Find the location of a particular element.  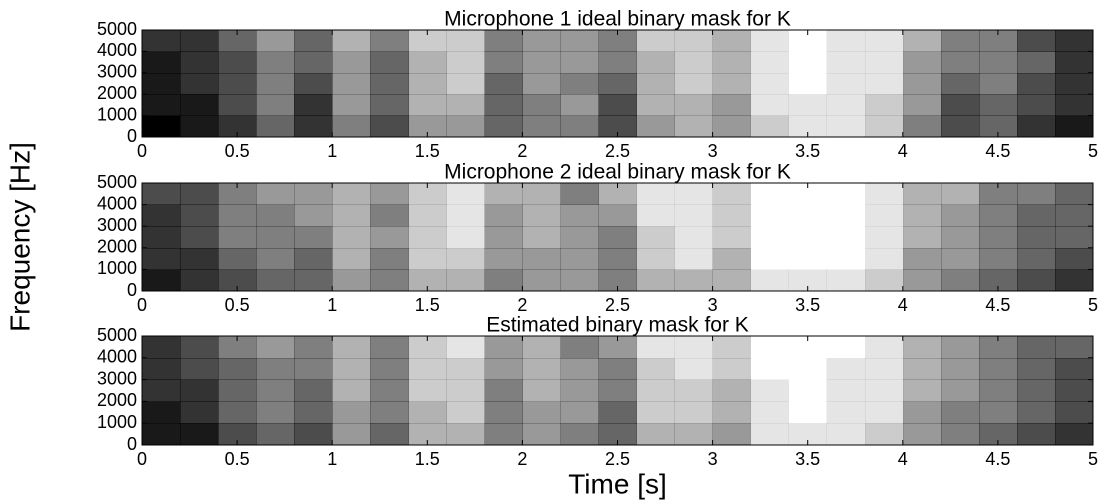

panel-title: Microphone 2 ideal binary mask for K is located at coordinates (617, 172).